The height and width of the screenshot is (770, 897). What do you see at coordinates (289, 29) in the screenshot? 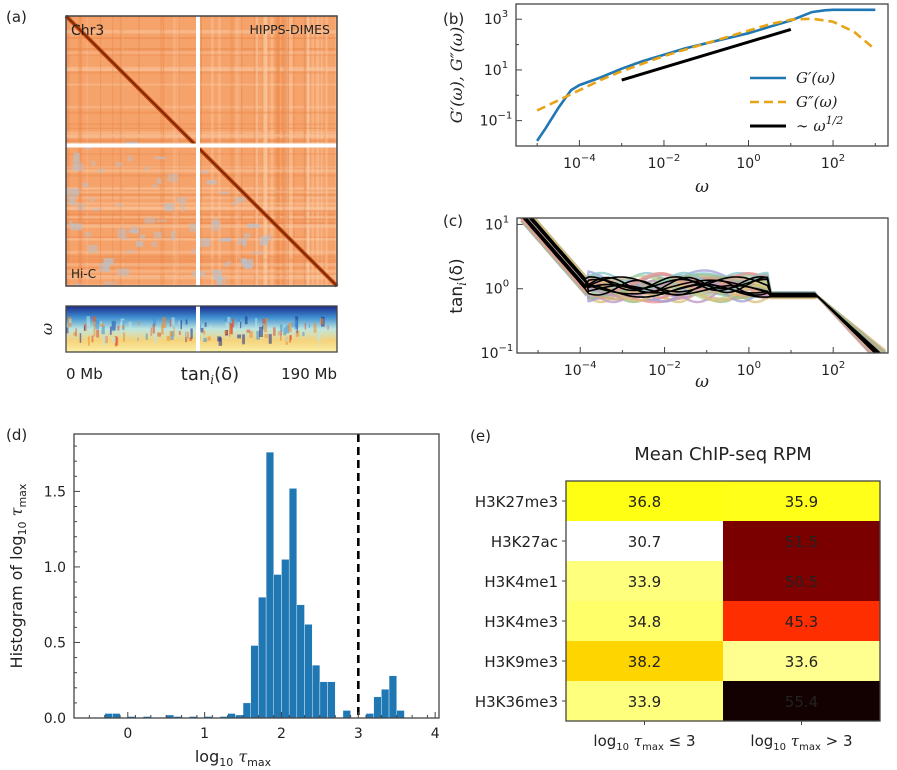
I see `upper-triangle-label: HIPPS-DIMES` at bounding box center [289, 29].